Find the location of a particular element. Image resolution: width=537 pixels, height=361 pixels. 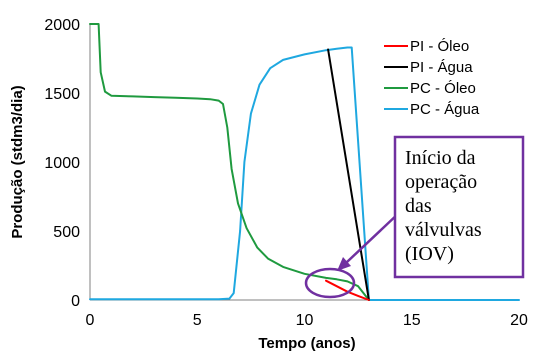

legend-label-pi-agua: PI - Água is located at coordinates (441, 67).